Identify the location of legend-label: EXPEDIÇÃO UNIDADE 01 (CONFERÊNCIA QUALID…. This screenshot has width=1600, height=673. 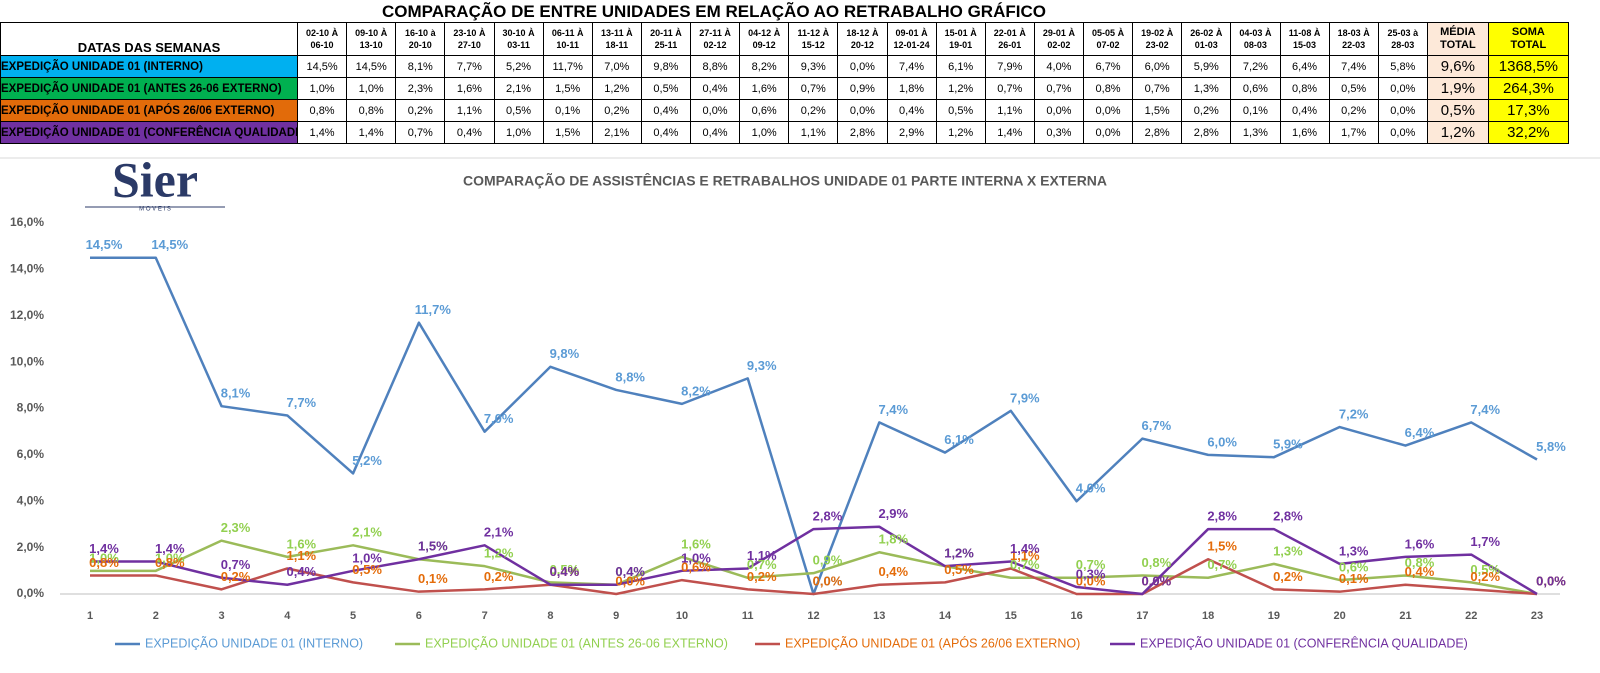
(1304, 642).